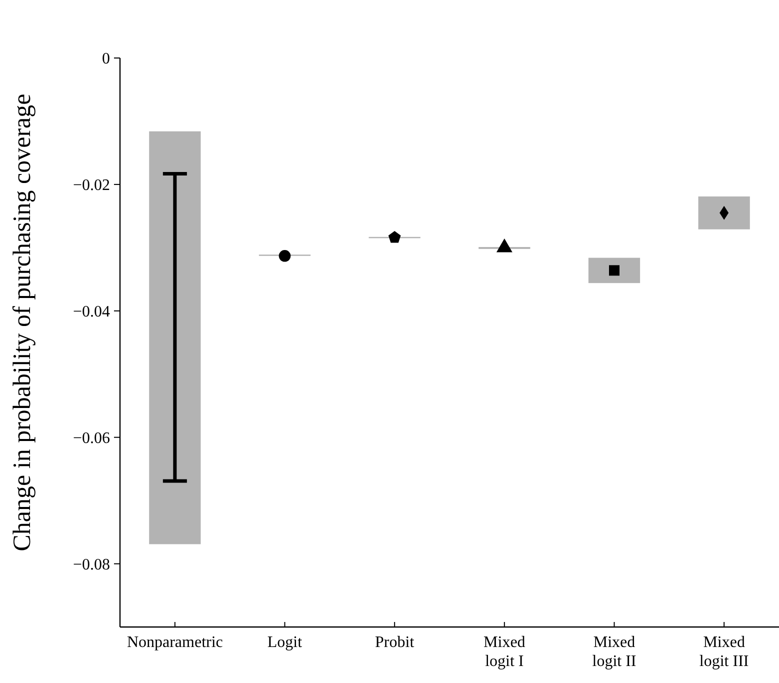 This screenshot has width=779, height=683. I want to click on y-tick-label: −0.04, so click(91, 311).